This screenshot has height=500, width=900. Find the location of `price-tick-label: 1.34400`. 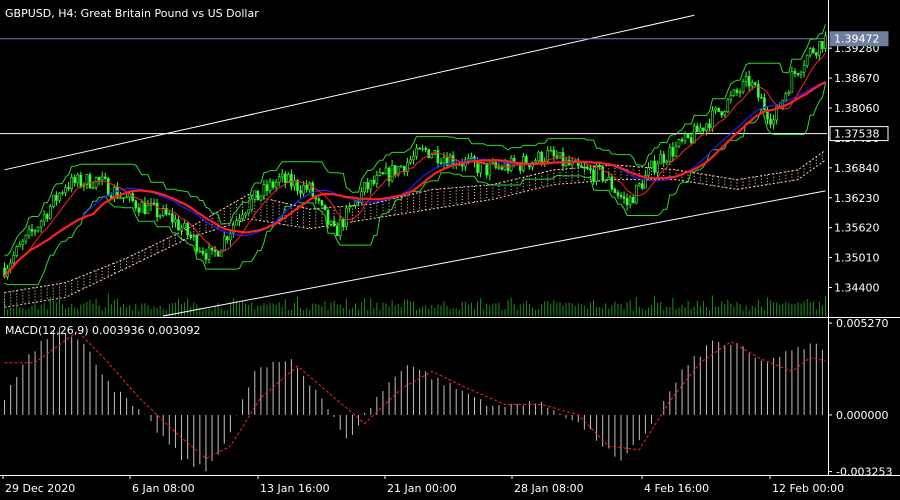

price-tick-label: 1.34400 is located at coordinates (857, 288).